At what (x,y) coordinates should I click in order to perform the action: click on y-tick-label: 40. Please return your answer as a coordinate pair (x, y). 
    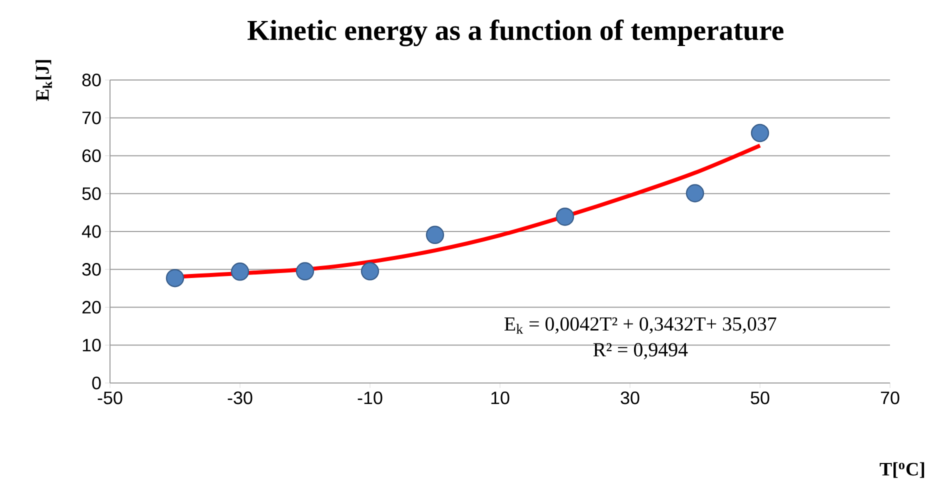
    Looking at the image, I should click on (91, 231).